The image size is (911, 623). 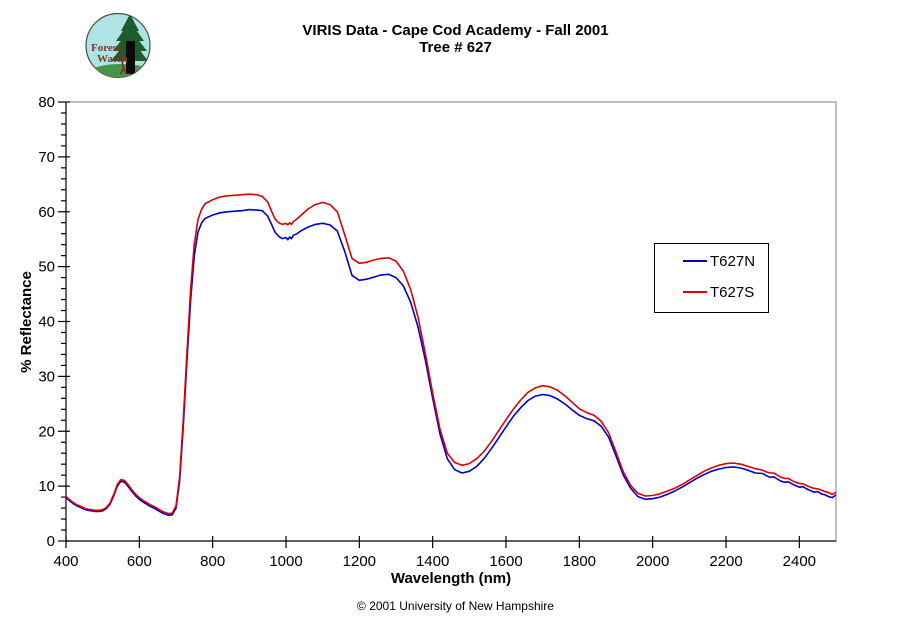 What do you see at coordinates (359, 561) in the screenshot?
I see `x-axis-tick-label: 1200` at bounding box center [359, 561].